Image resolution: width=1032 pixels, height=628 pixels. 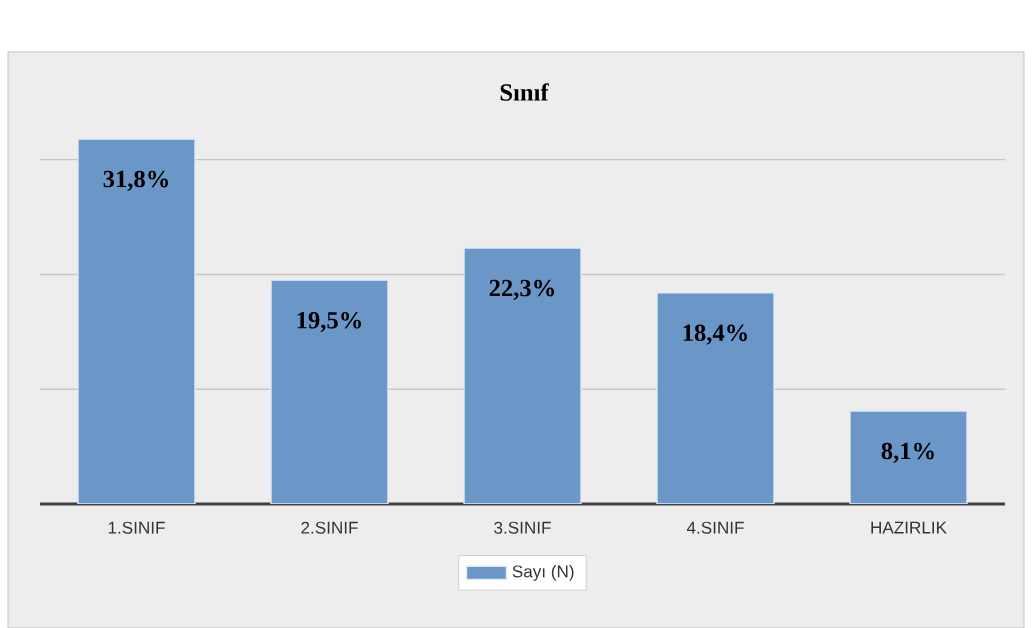 I want to click on x-tick-label: 1.SINIF, so click(x=136, y=527).